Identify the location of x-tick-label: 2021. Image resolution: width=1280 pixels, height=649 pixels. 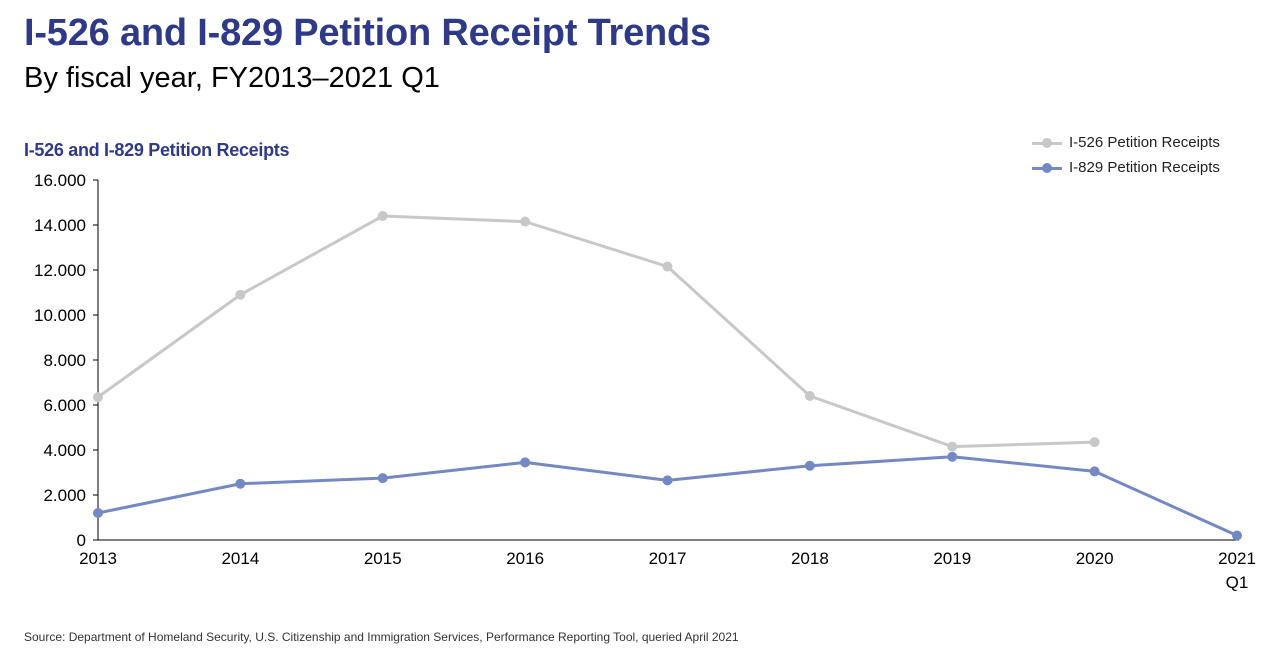
(1237, 558).